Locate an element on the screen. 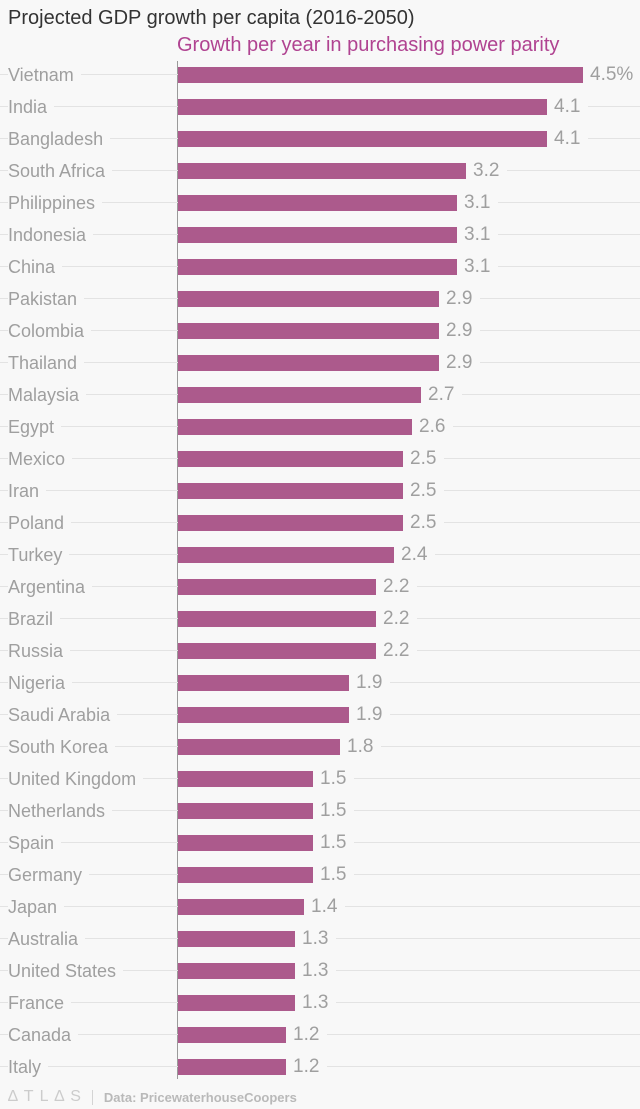 The width and height of the screenshot is (640, 1109). category-label: Iran is located at coordinates (27, 491).